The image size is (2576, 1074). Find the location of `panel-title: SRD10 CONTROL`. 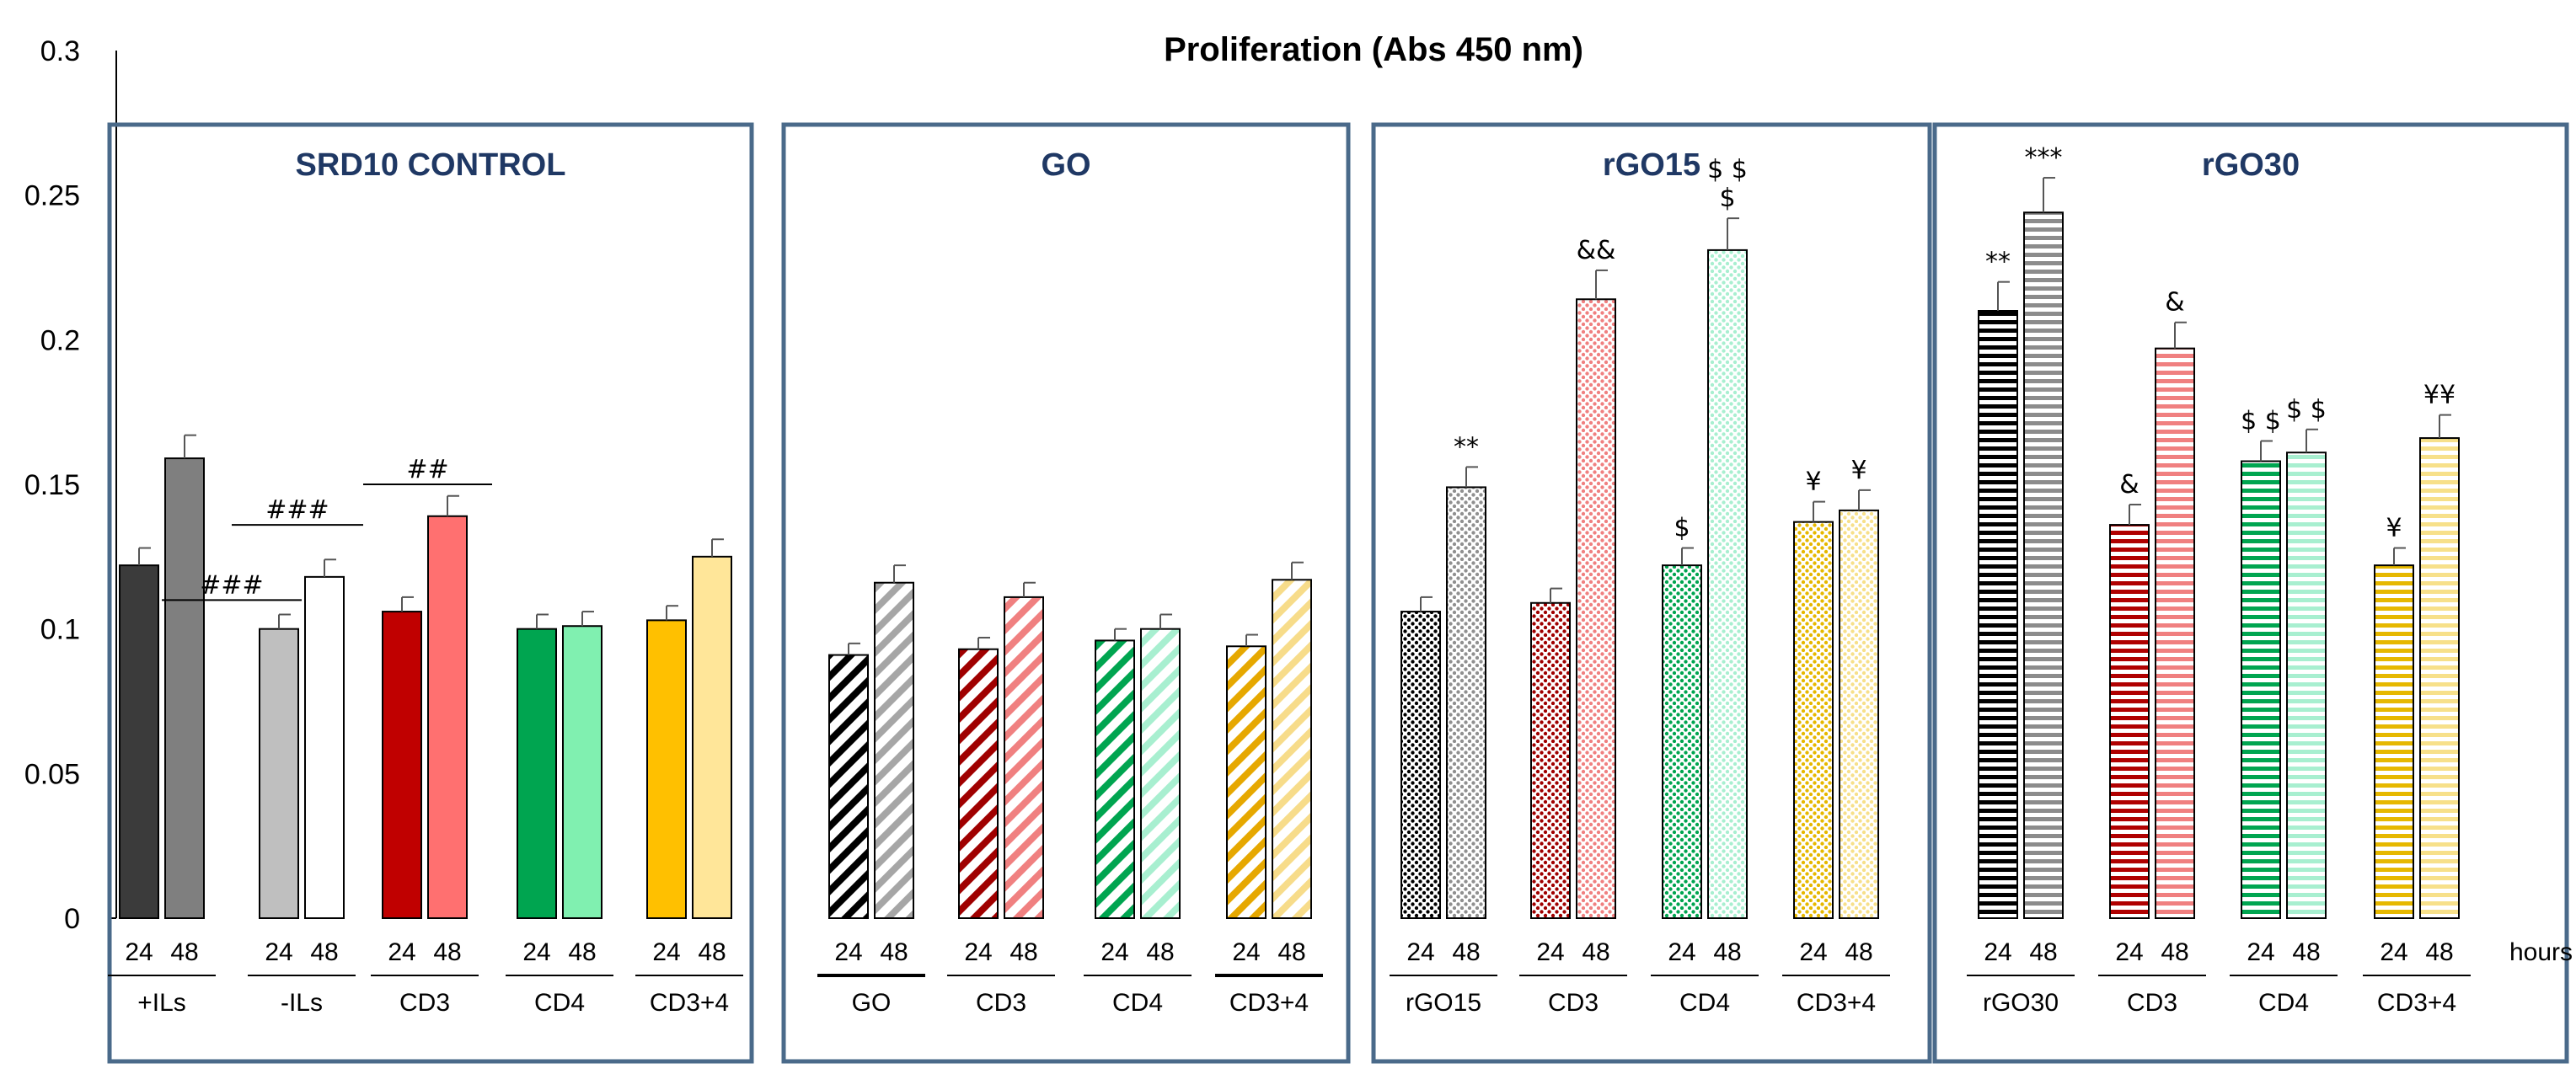

panel-title: SRD10 CONTROL is located at coordinates (431, 165).